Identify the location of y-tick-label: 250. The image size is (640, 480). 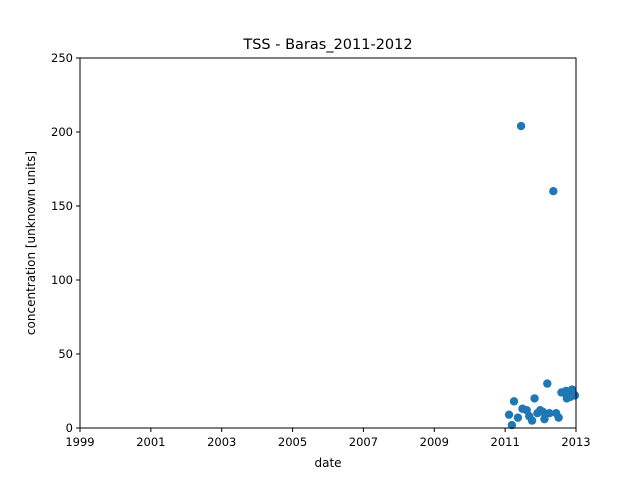
(62, 58).